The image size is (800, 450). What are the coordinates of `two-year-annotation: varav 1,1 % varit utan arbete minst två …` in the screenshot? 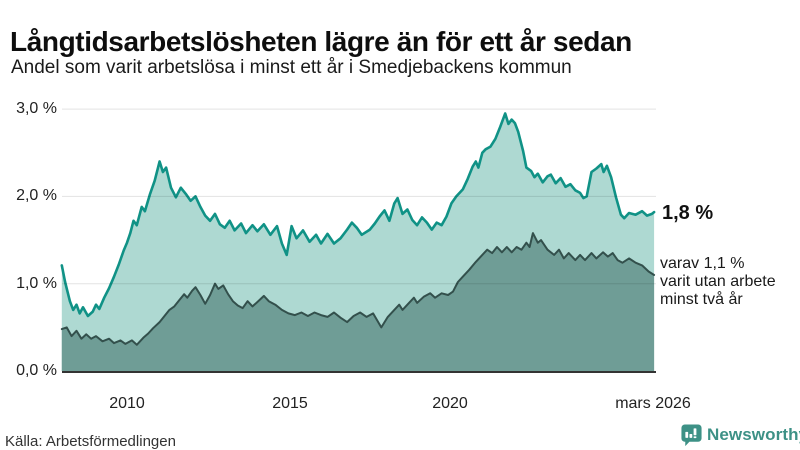 It's located at (718, 282).